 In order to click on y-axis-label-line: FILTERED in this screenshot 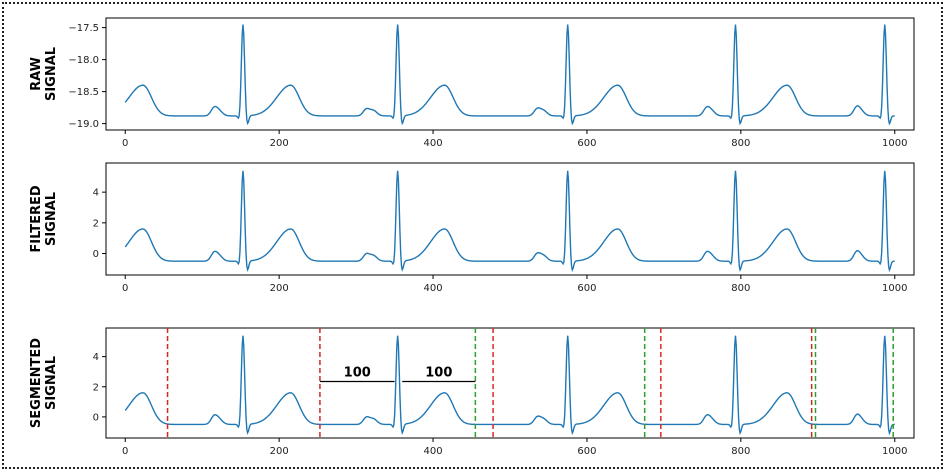, I will do `click(36, 218)`.